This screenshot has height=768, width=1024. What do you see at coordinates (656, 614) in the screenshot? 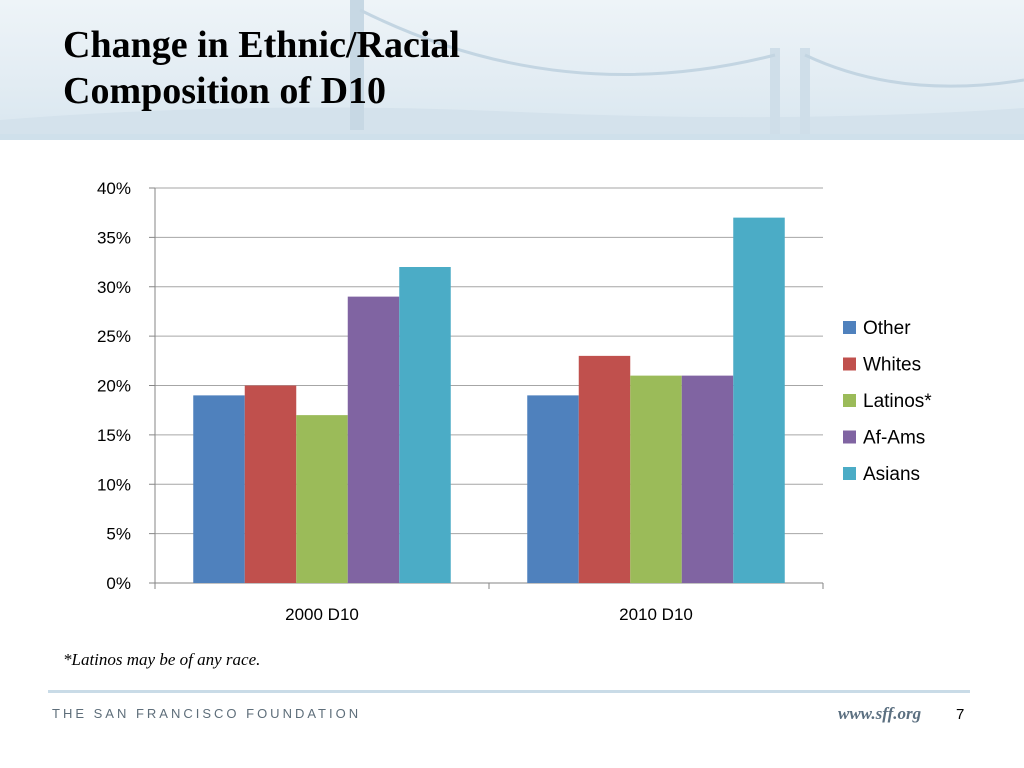
I see `x-tick-label: 2010 D10` at bounding box center [656, 614].